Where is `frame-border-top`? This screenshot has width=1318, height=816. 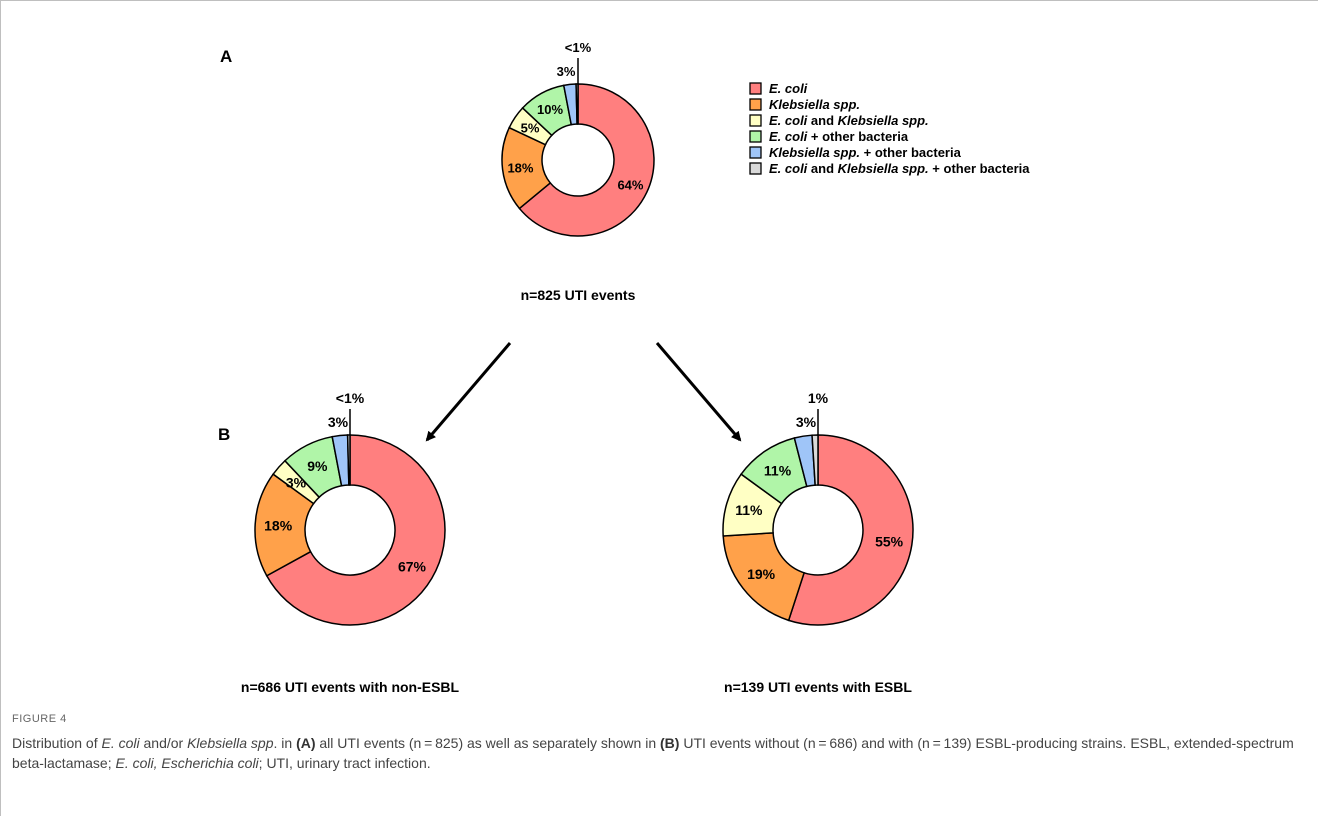 frame-border-top is located at coordinates (659, 0).